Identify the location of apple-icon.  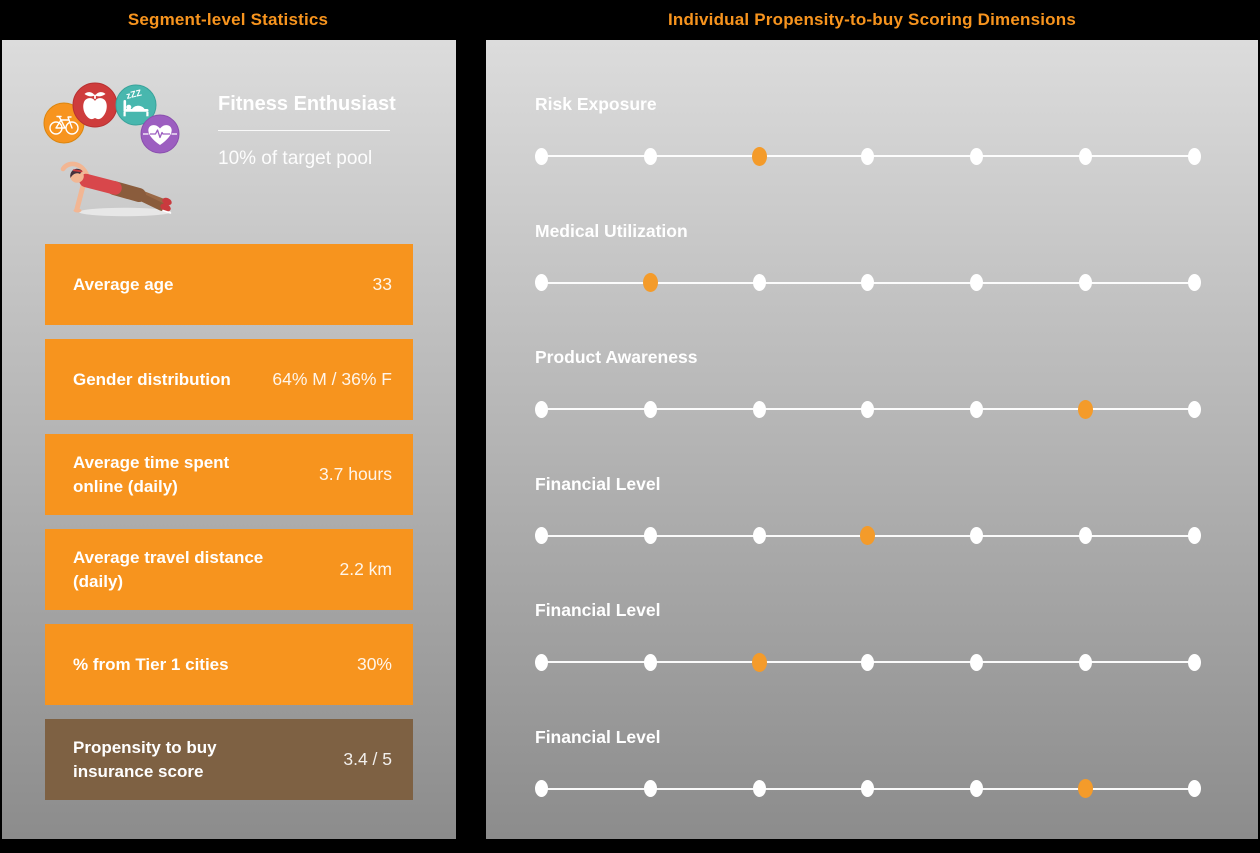
(95, 105).